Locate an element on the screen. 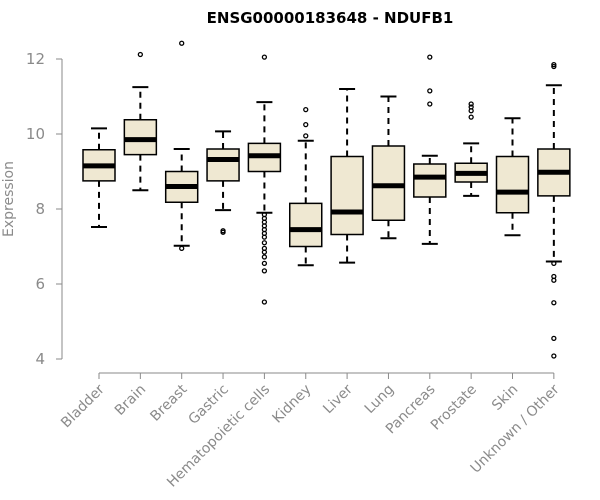 The height and width of the screenshot is (500, 600). y-tick-label: 10 is located at coordinates (35, 134).